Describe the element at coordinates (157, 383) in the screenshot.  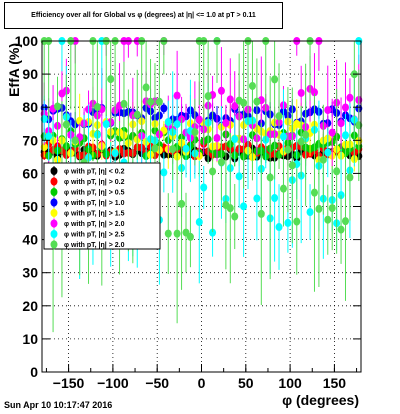
I see `x-tick-label: −50` at that location.